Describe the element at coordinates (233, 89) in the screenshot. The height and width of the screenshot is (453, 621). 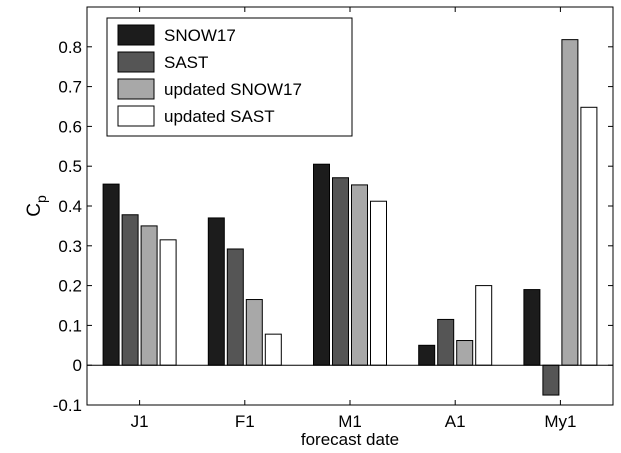
I see `legend-label: updated SNOW17` at that location.